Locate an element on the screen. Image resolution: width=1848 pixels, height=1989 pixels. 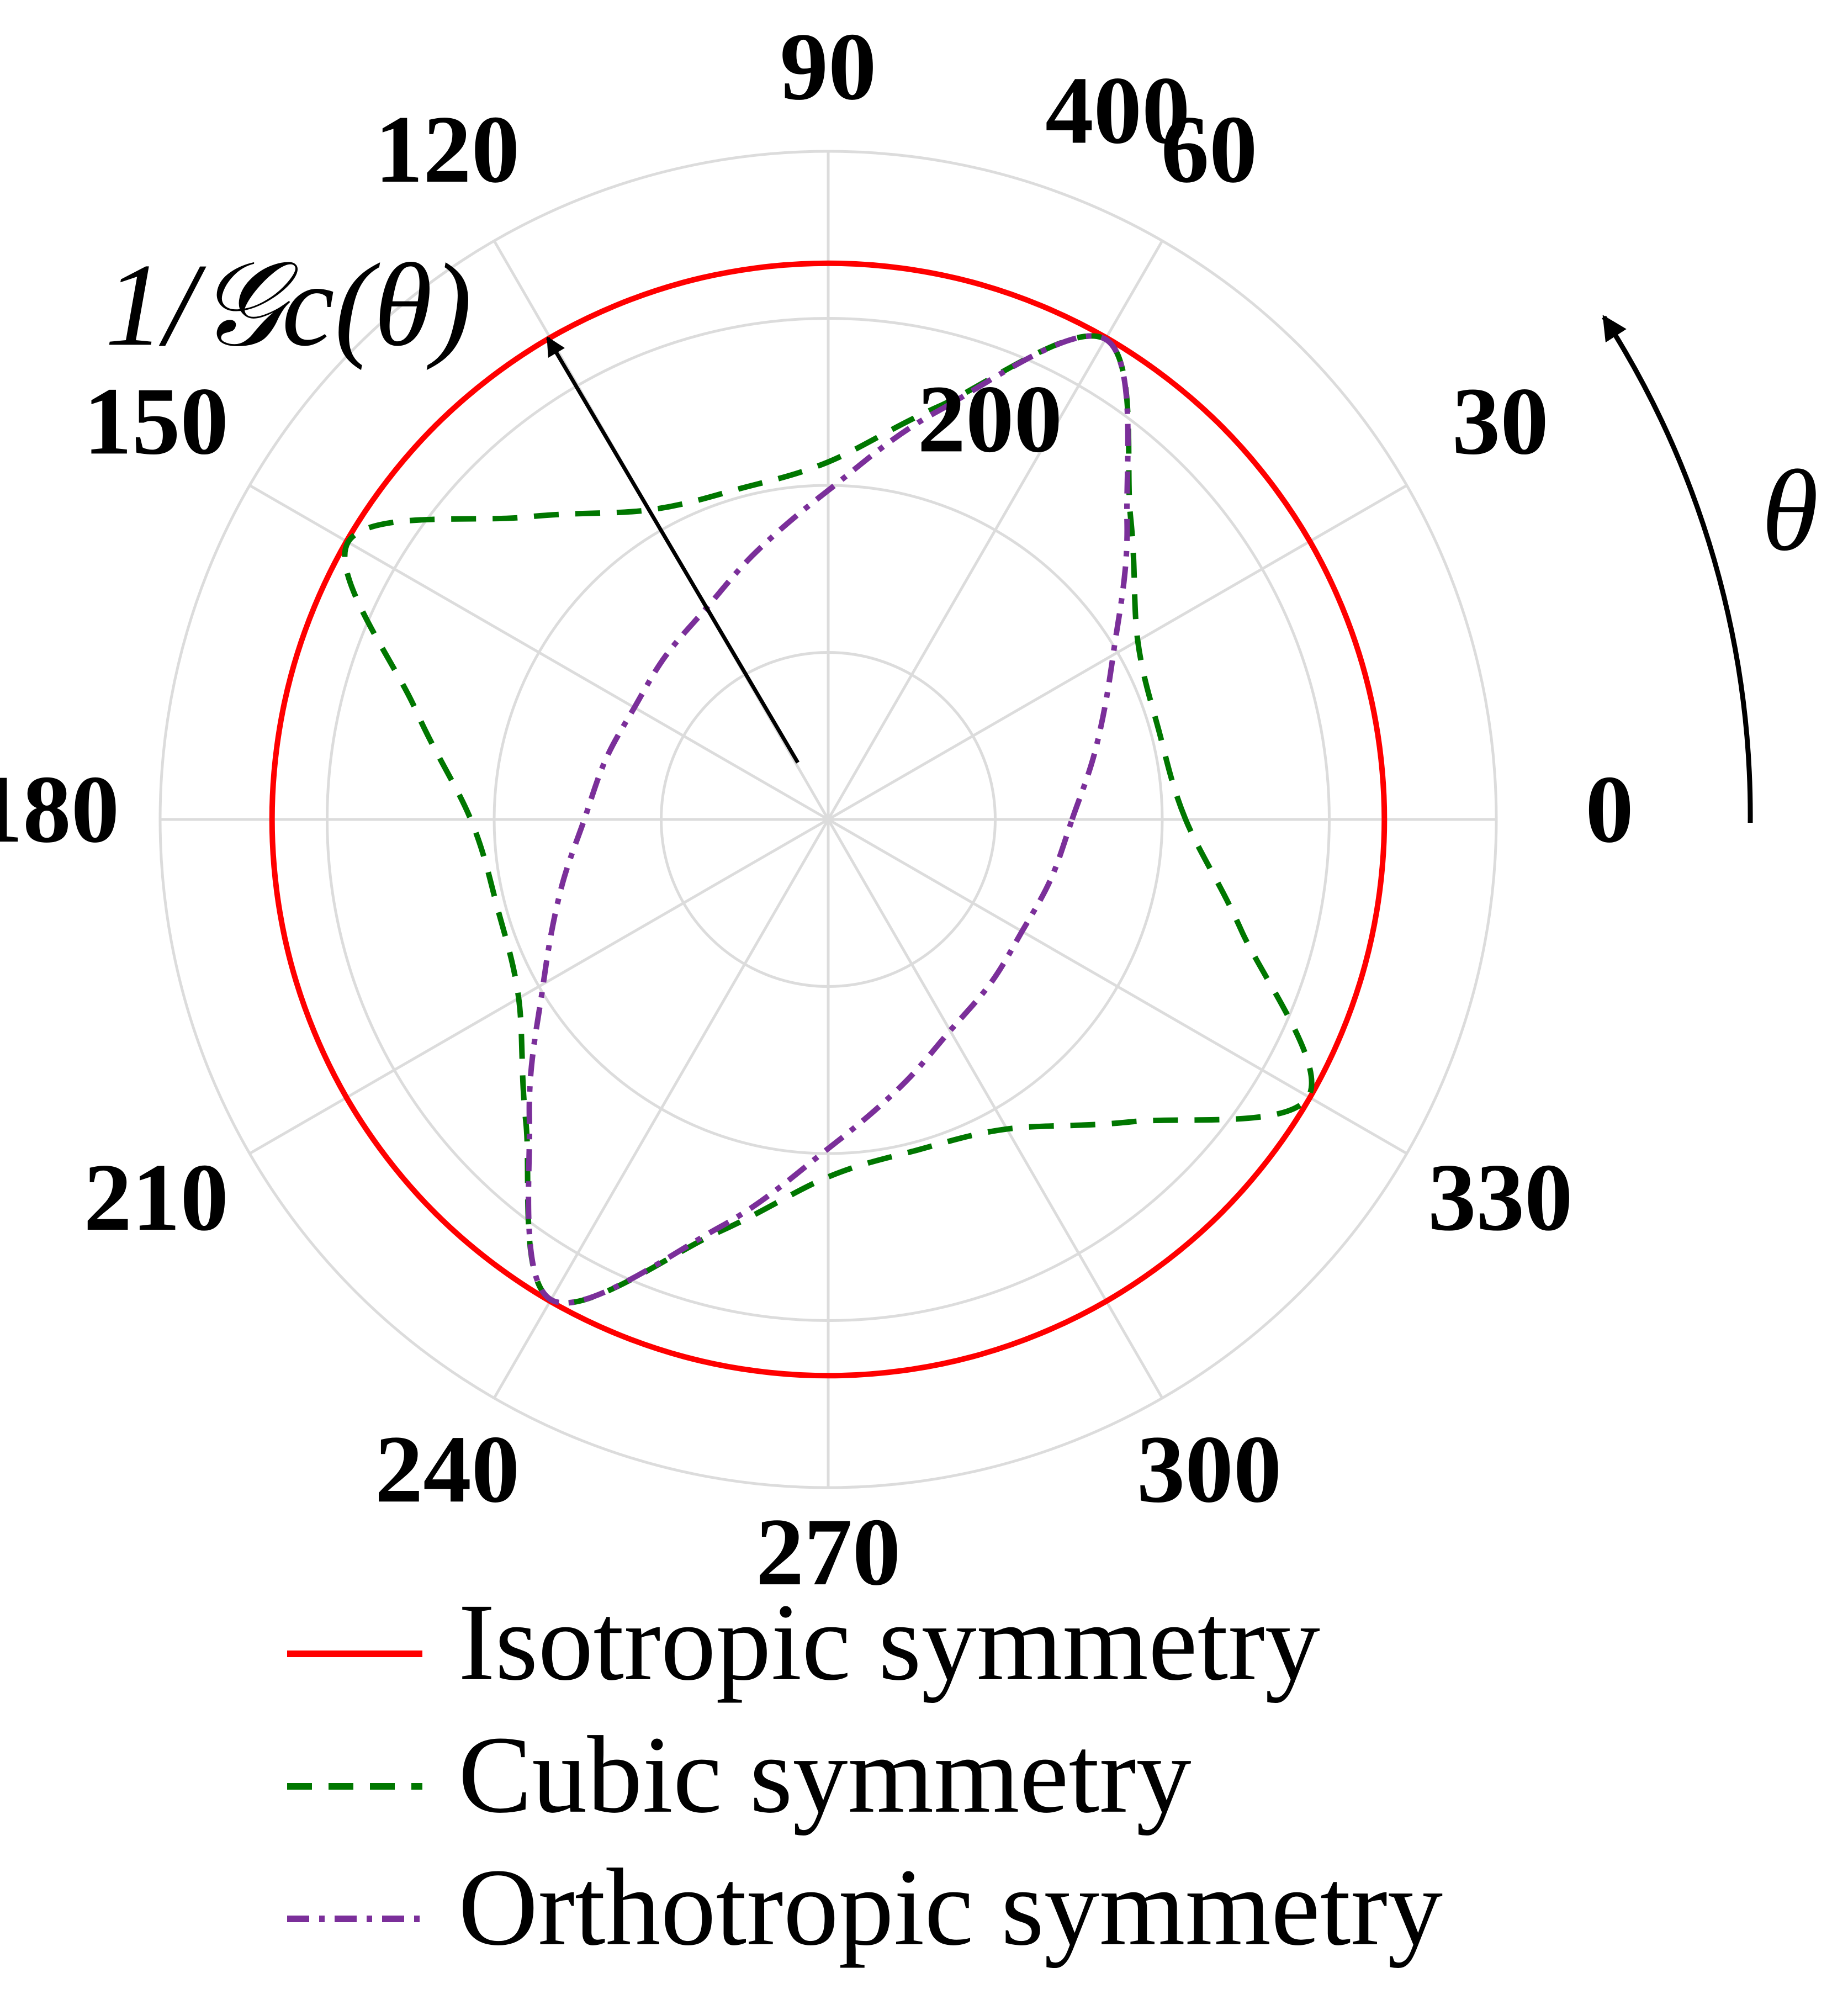
legend-label: Isotropic symmetry is located at coordinates (889, 1642).